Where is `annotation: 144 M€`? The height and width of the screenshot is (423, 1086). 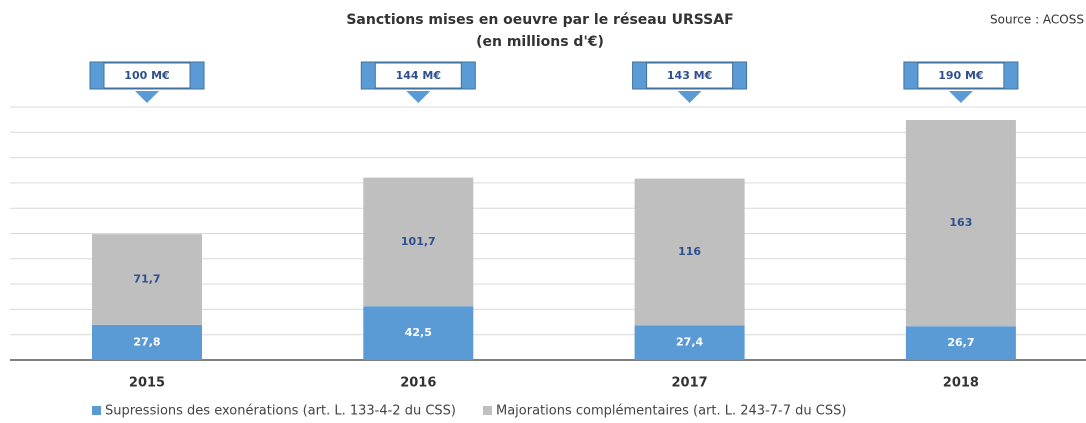 annotation: 144 M€ is located at coordinates (418, 75).